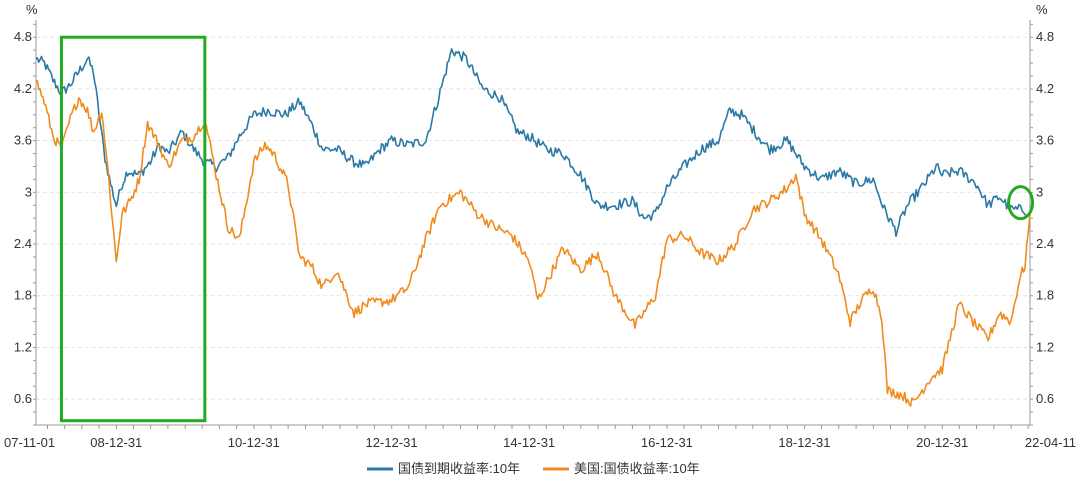 Image resolution: width=1080 pixels, height=485 pixels. Describe the element at coordinates (32, 9) in the screenshot. I see `y-unit-left: %` at that location.